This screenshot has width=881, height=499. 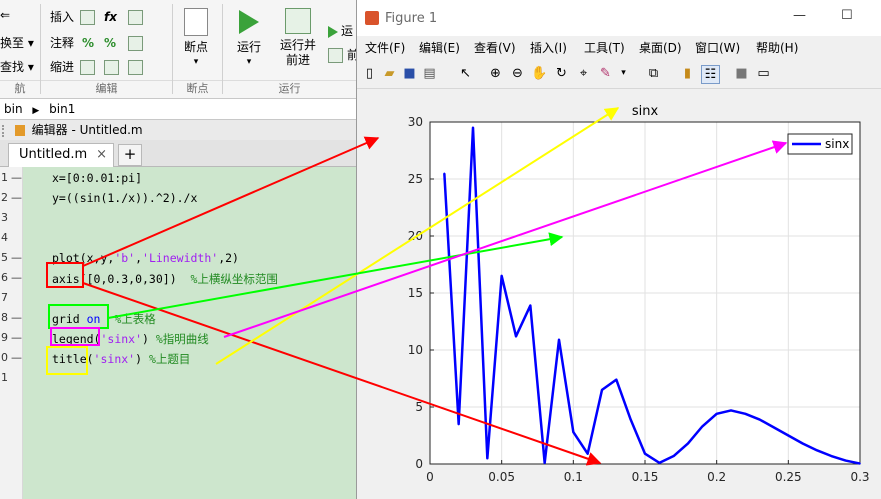 What do you see at coordinates (495, 48) in the screenshot?
I see `menu-view: 查看(V)` at bounding box center [495, 48].